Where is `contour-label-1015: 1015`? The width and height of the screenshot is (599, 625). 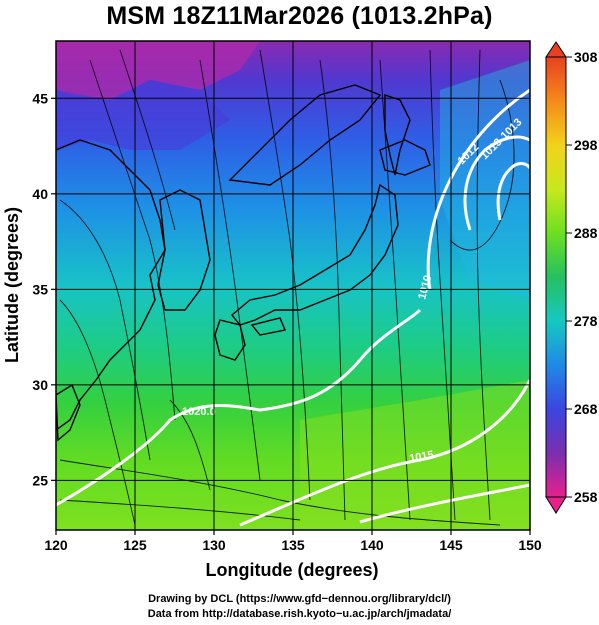 contour-label-1015: 1015 is located at coordinates (421, 457).